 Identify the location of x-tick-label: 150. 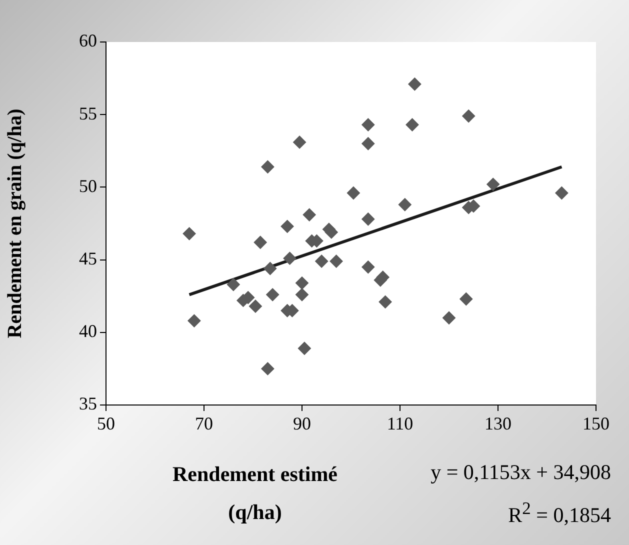
(596, 424).